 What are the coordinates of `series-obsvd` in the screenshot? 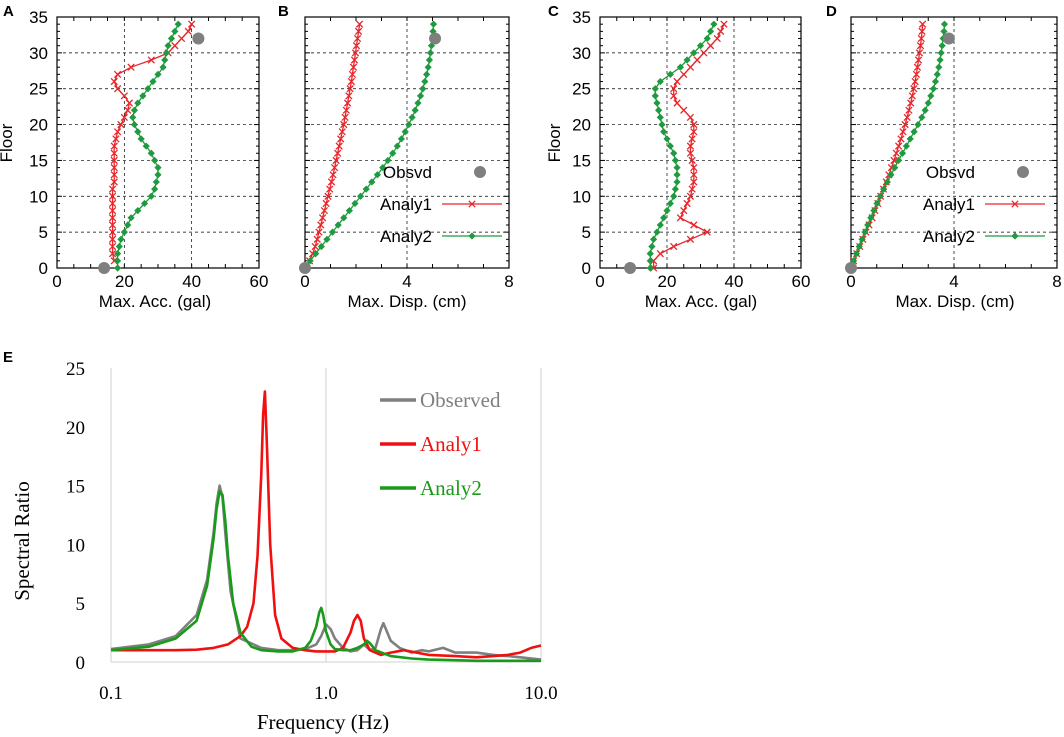 It's located at (630, 268).